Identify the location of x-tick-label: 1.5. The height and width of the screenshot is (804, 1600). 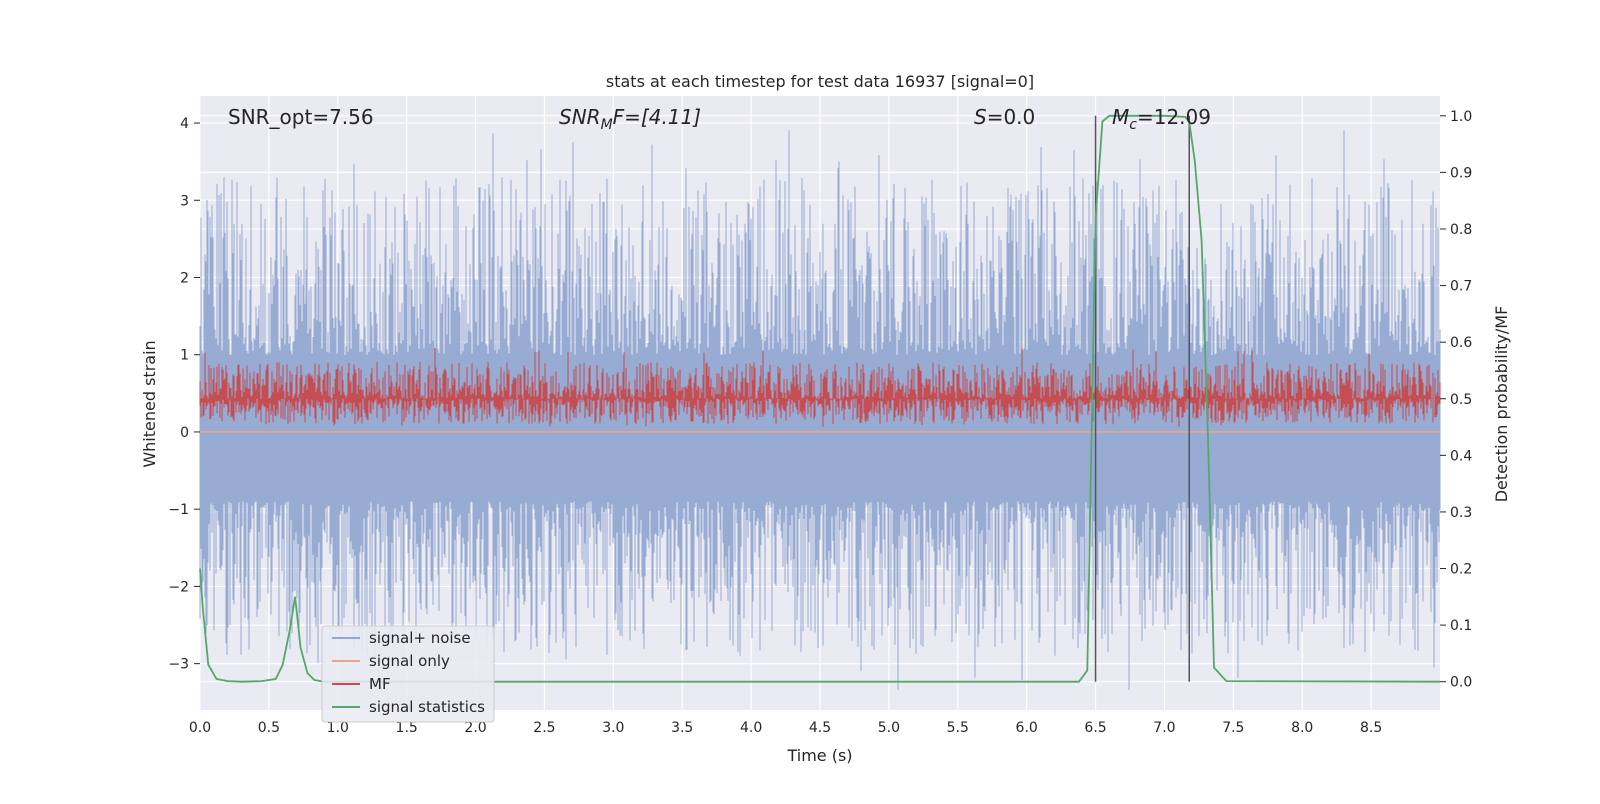
(407, 728).